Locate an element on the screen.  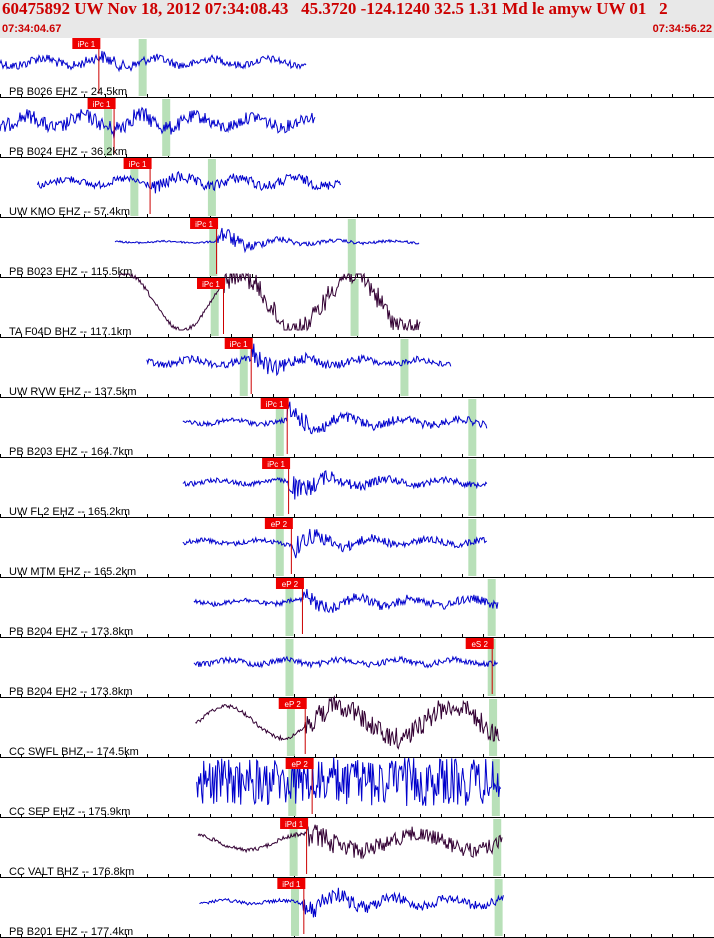
station-label: PB B024 EHZ -- 36.2km is located at coordinates (68, 152).